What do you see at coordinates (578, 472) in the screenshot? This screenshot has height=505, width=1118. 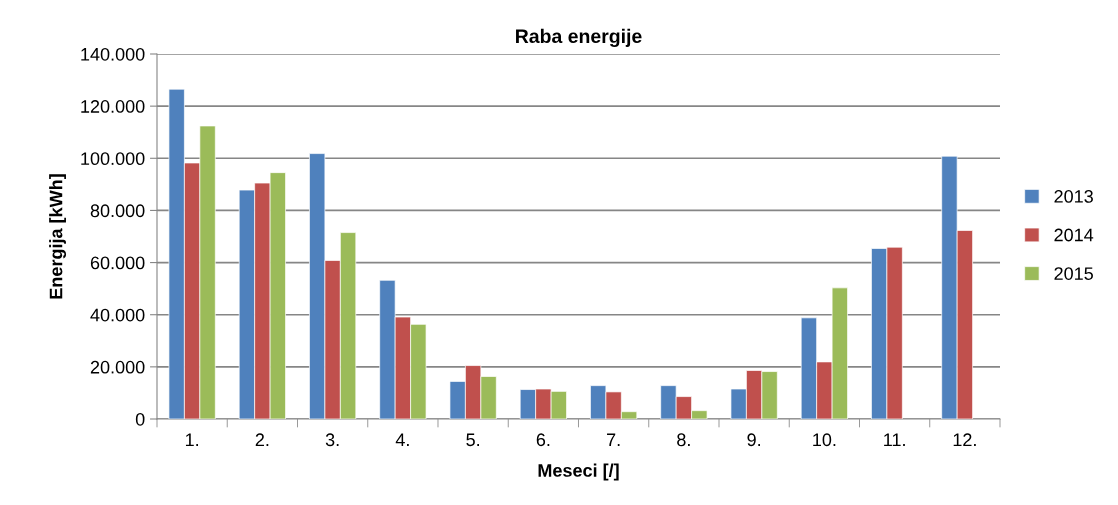 I see `x-axis-title: Meseci [/]` at bounding box center [578, 472].